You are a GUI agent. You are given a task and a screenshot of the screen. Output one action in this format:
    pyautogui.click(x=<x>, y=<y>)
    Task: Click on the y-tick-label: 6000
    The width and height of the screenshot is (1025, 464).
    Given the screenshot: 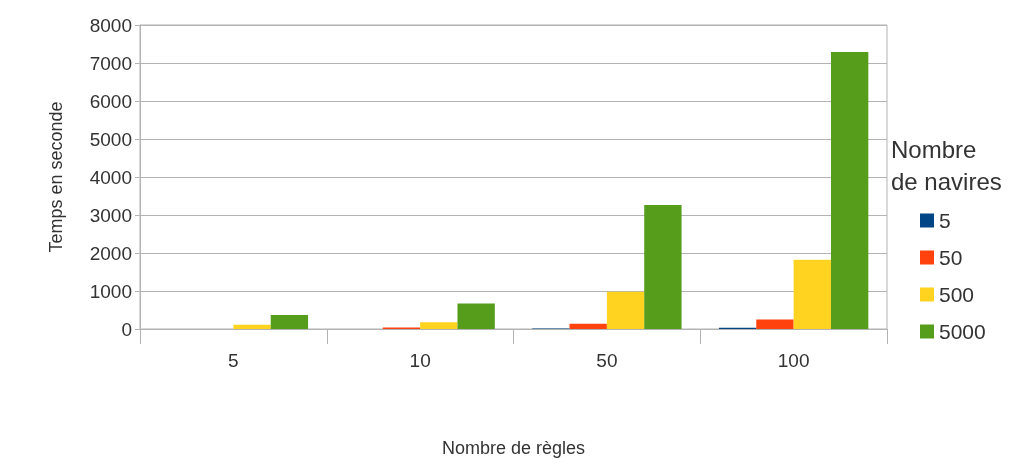 What is the action you would take?
    pyautogui.click(x=110, y=101)
    